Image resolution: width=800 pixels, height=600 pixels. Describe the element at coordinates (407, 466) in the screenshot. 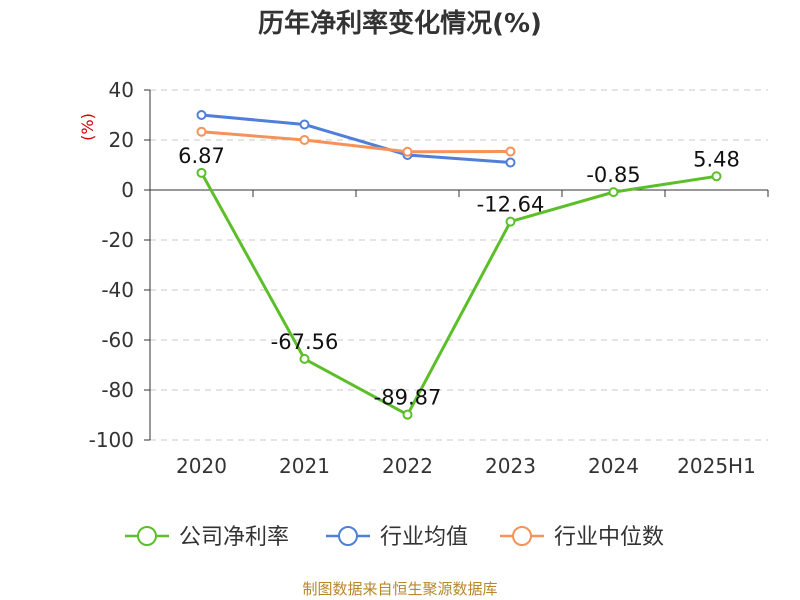

I see `x-tick-label: 2022` at that location.